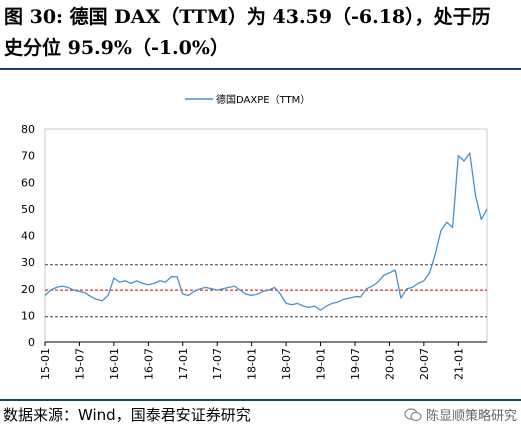  What do you see at coordinates (389, 364) in the screenshot?
I see `x-tick-label: 20-01` at bounding box center [389, 364].